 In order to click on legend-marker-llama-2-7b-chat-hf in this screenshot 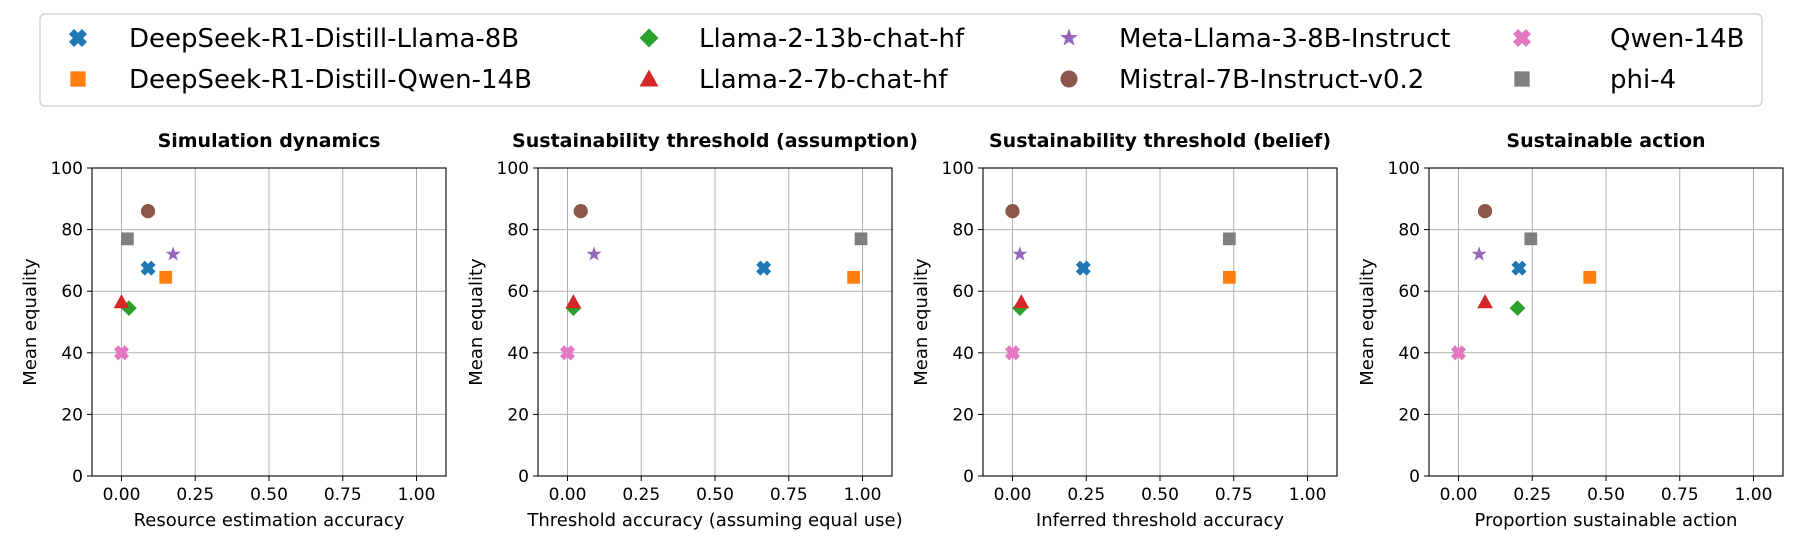, I will do `click(649, 78)`.